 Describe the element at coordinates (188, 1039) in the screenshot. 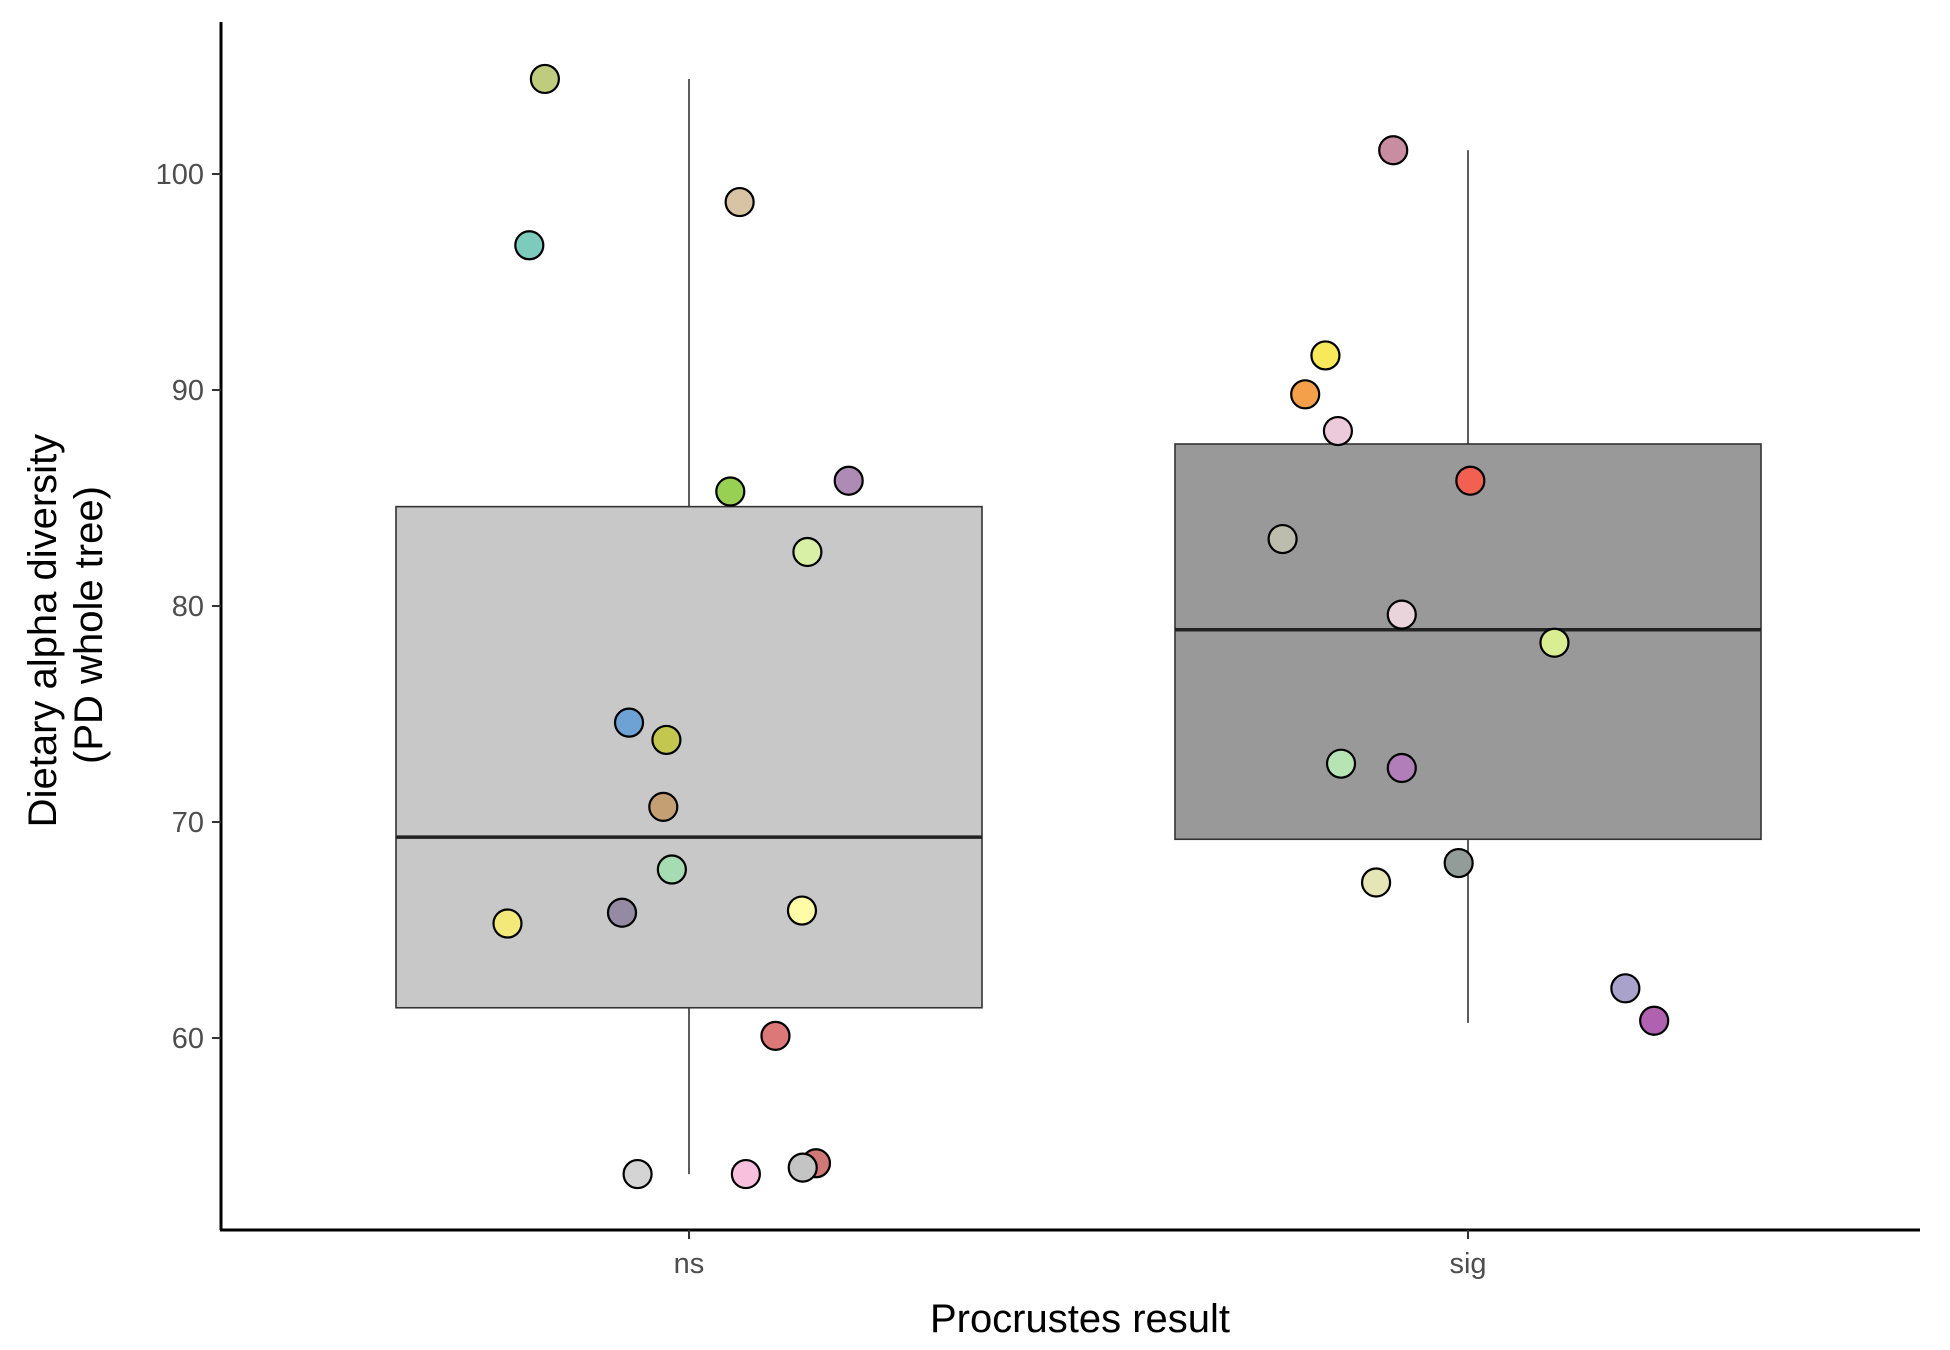

I see `y-tick-label: 60` at that location.